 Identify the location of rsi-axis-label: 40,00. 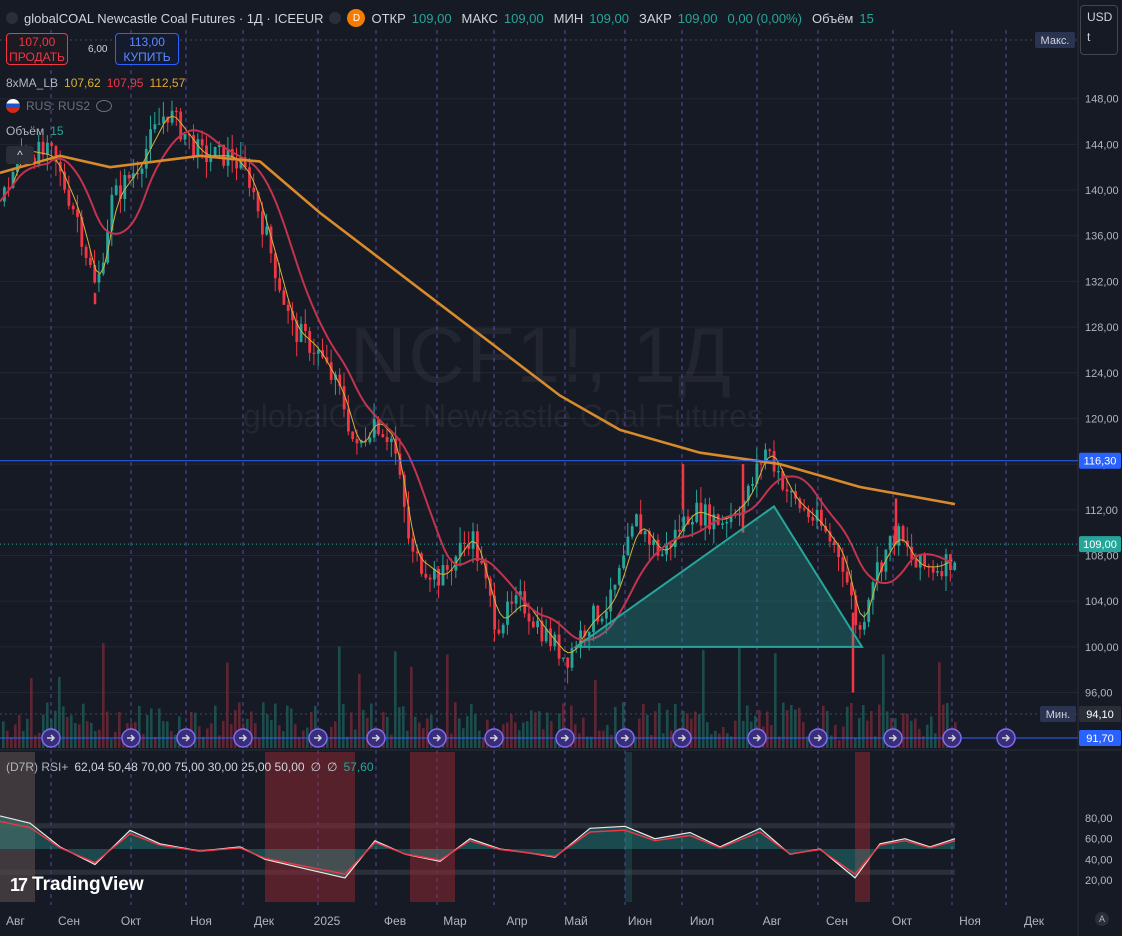
(1099, 860).